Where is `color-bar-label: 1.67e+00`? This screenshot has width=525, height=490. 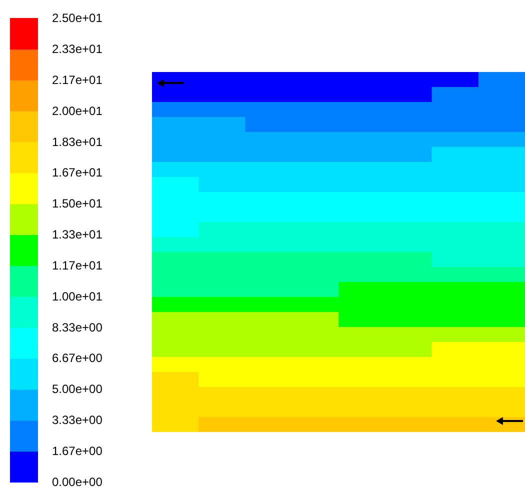 color-bar-label: 1.67e+00 is located at coordinates (77, 451).